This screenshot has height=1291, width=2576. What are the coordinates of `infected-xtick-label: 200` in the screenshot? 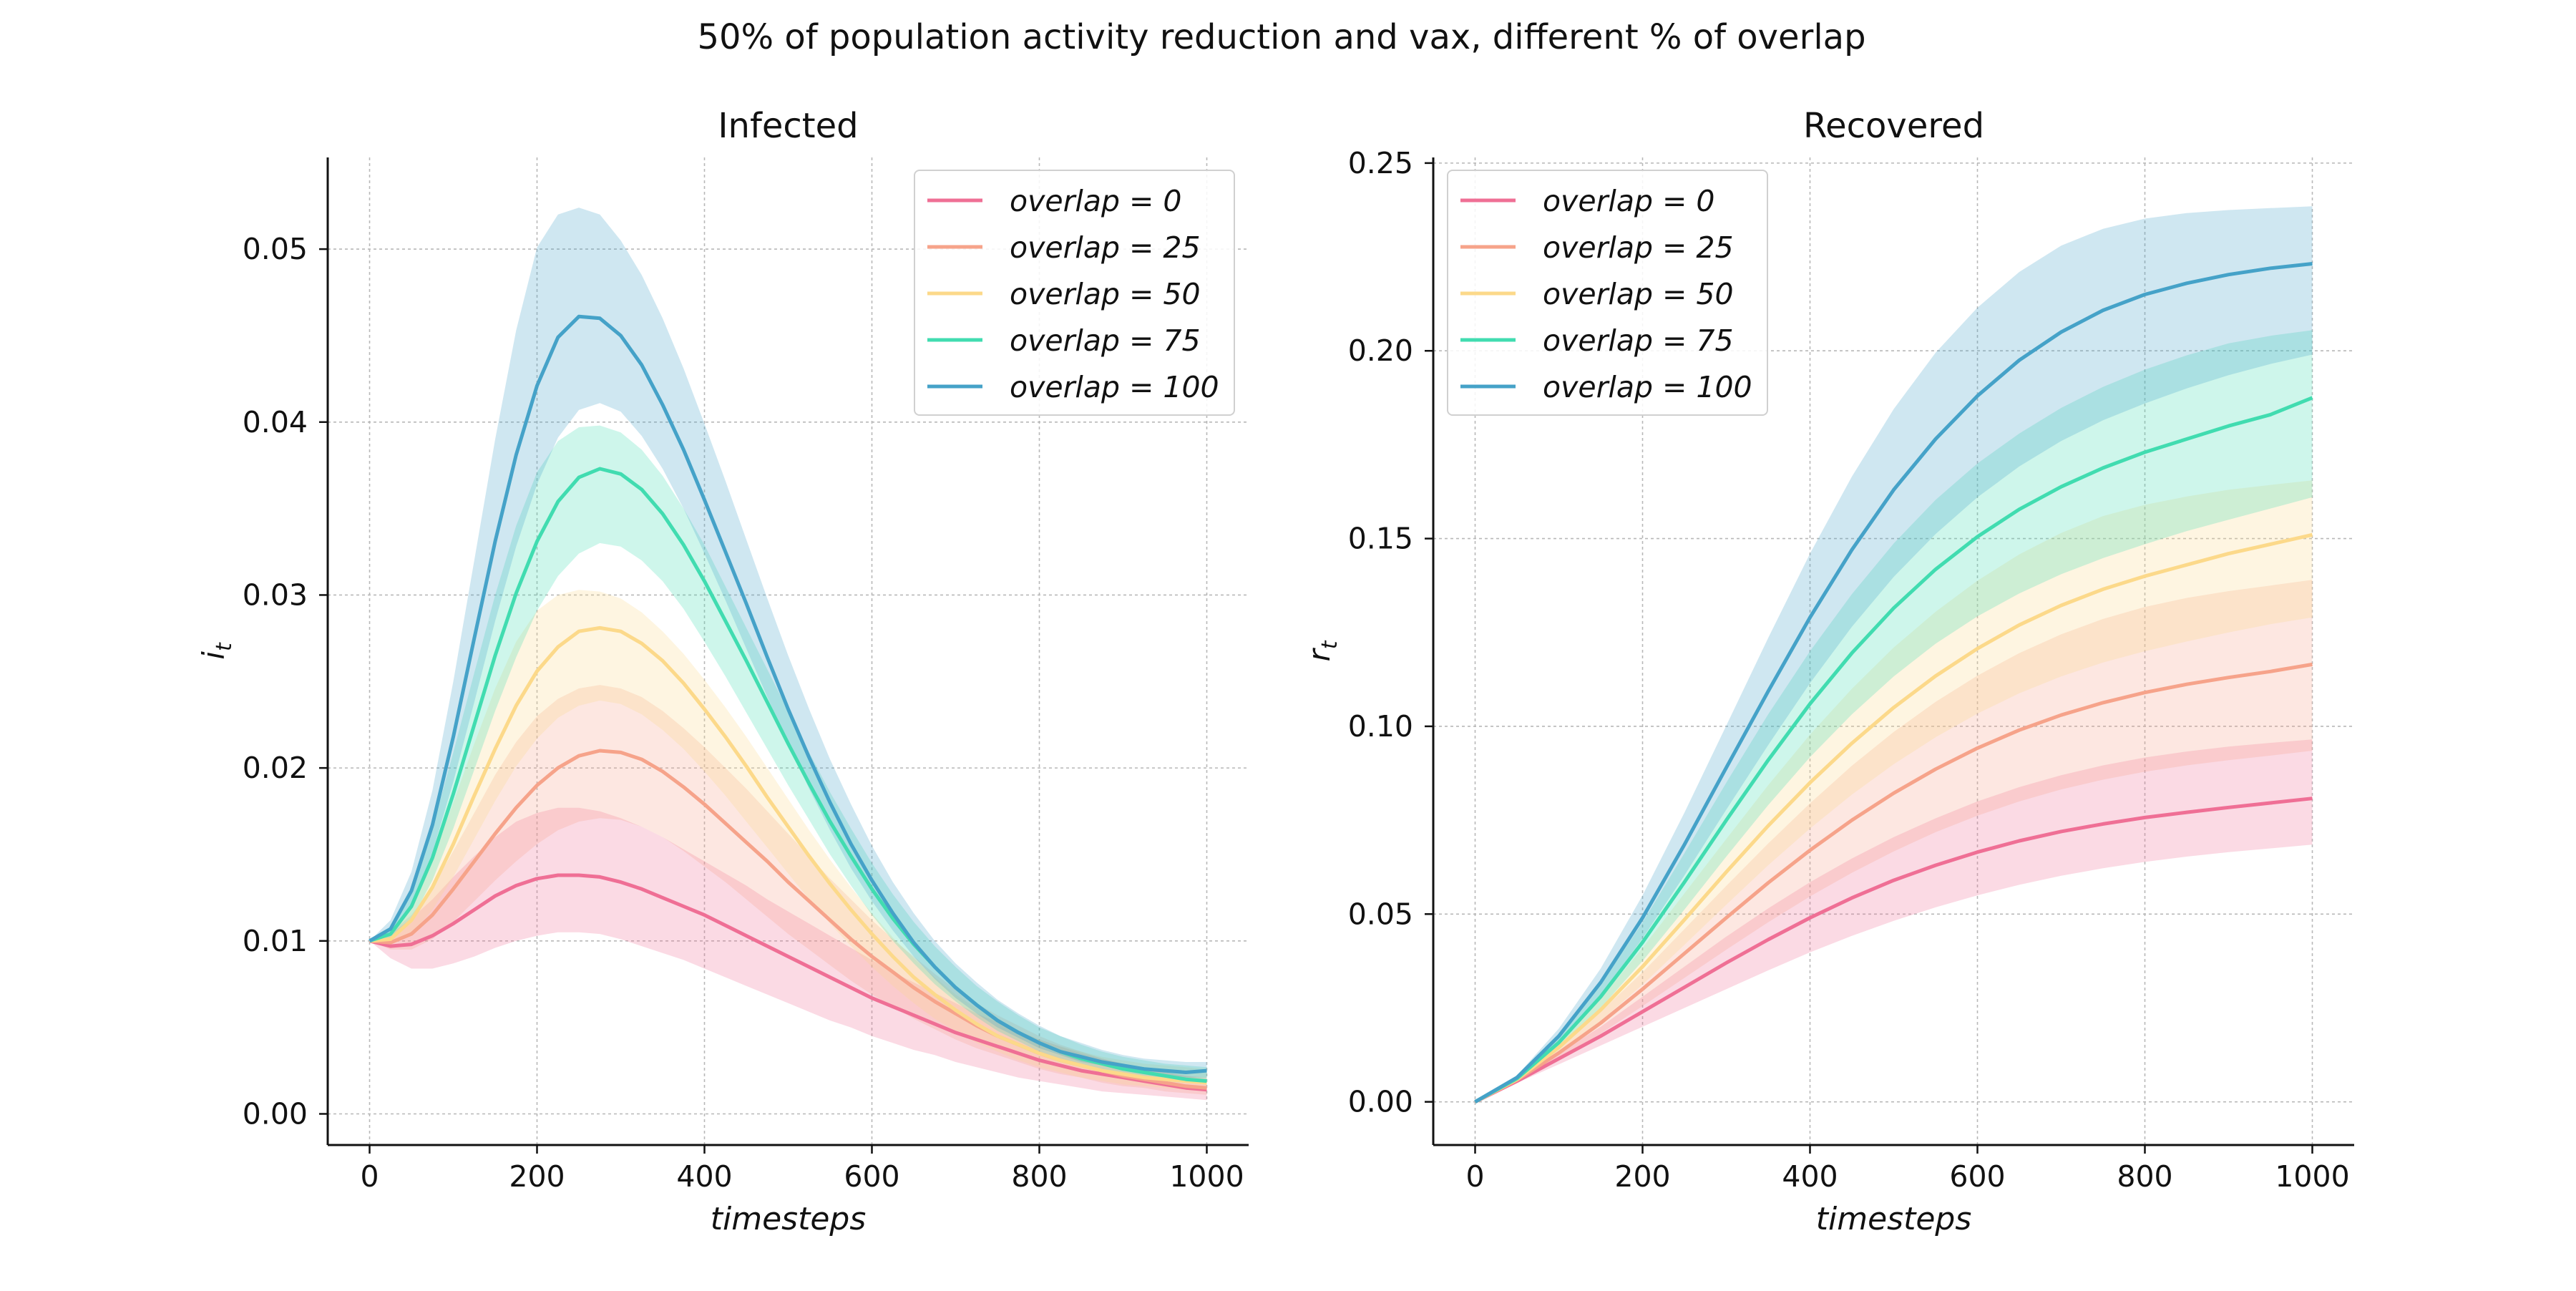 It's located at (537, 1176).